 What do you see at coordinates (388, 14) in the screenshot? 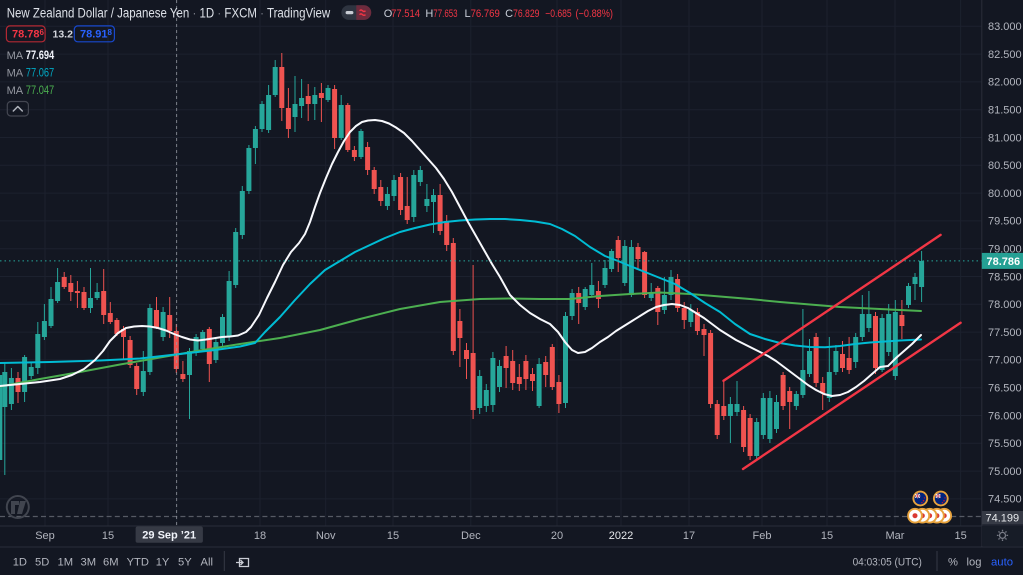
I see `svg-text: O` at bounding box center [388, 14].